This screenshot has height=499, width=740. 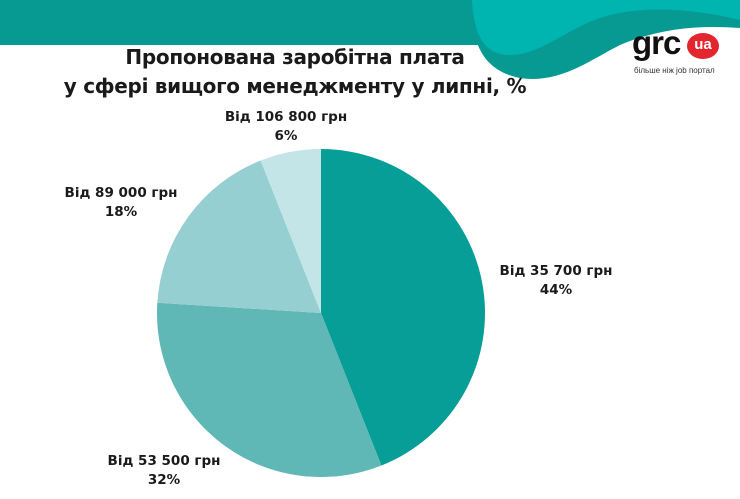 I want to click on slice-label-name: Від 106 800 грн, so click(x=286, y=117).